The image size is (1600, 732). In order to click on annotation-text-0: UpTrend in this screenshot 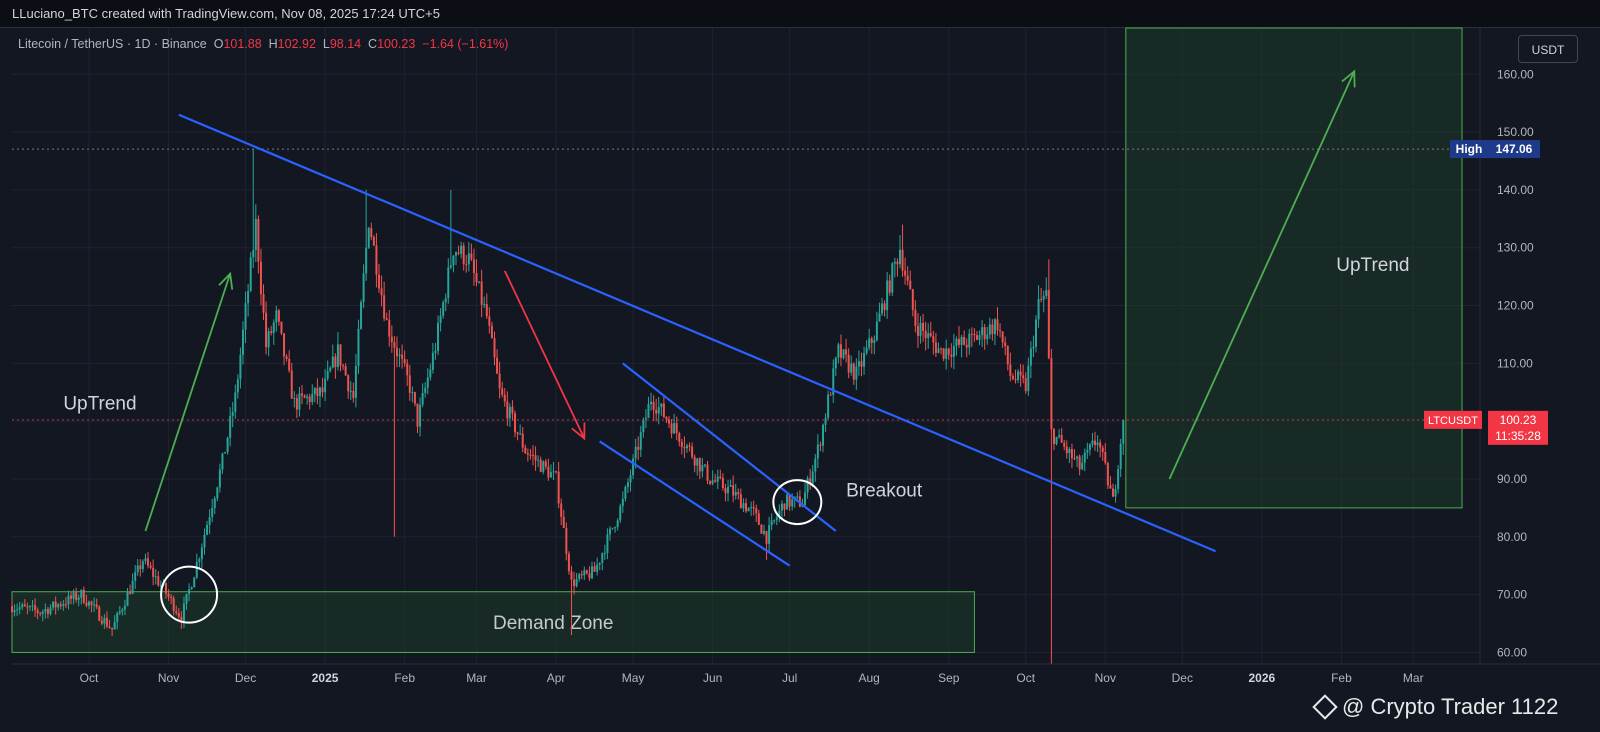, I will do `click(99, 404)`.